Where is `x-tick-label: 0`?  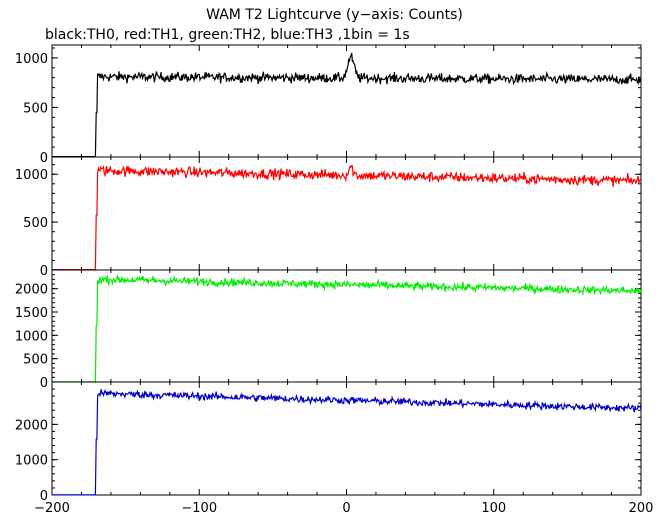 x-tick-label: 0 is located at coordinates (346, 508).